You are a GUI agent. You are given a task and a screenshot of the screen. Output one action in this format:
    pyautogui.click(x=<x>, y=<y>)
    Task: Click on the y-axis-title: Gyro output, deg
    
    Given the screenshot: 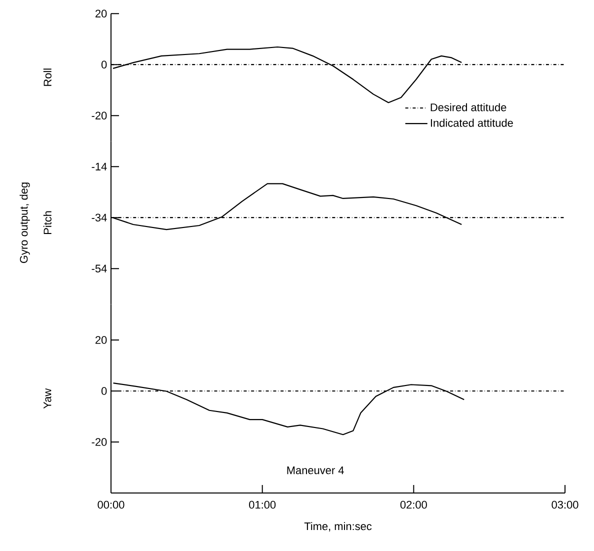 What is the action you would take?
    pyautogui.click(x=25, y=222)
    